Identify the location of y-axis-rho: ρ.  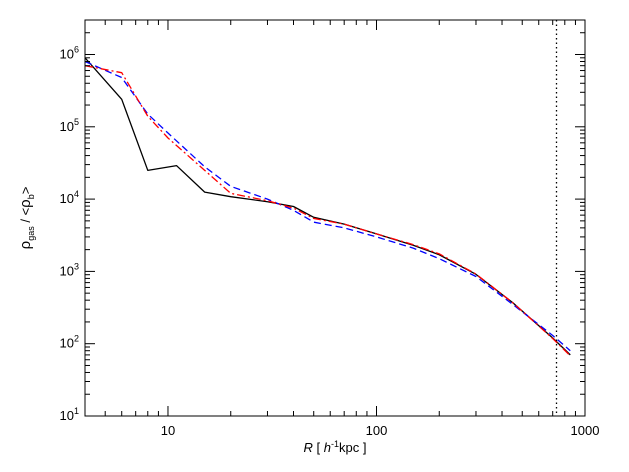
(25, 245).